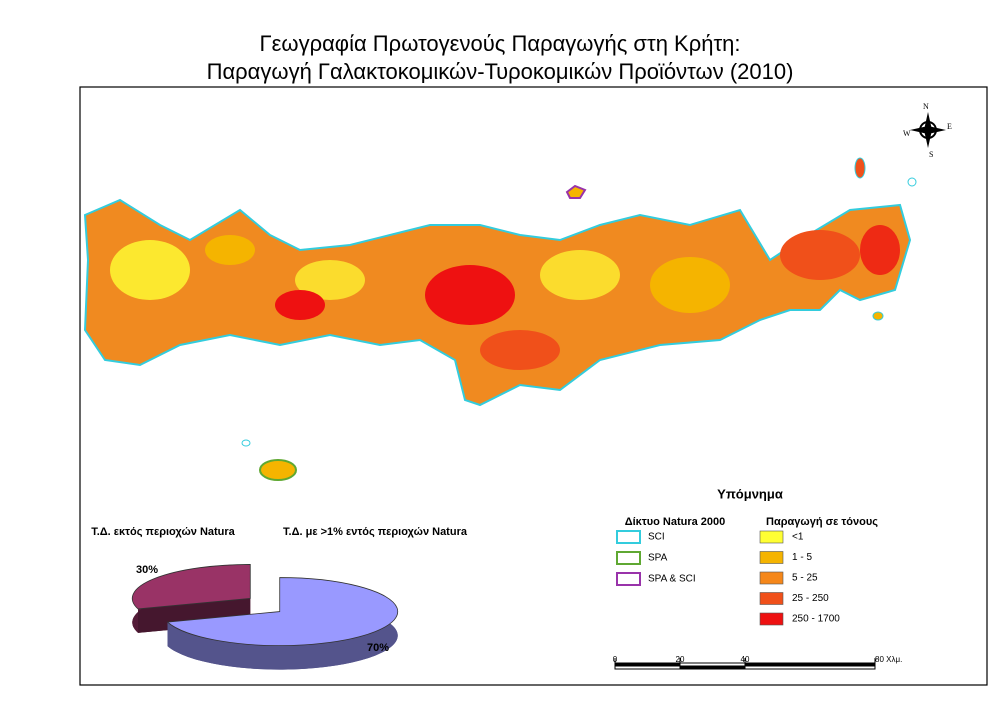  Describe the element at coordinates (675, 522) in the screenshot. I see `legend-group-title: Δίκτυο Natura 2000` at that location.